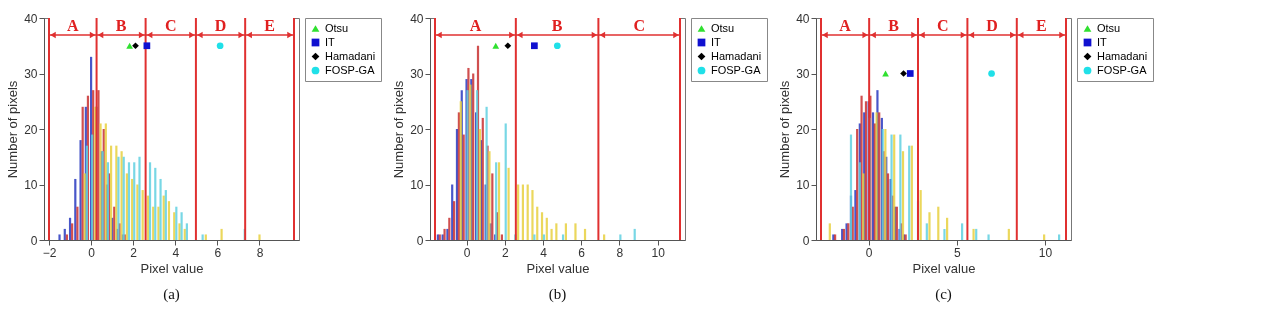 The image size is (1272, 332). I want to click on x-tick-label: 5, so click(957, 252).